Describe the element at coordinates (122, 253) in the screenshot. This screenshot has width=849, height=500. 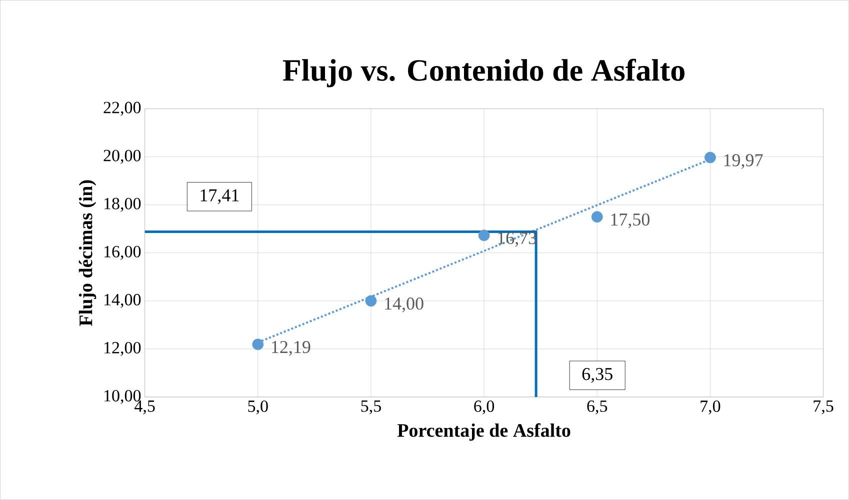
I see `y-tick-label: 16,00` at that location.